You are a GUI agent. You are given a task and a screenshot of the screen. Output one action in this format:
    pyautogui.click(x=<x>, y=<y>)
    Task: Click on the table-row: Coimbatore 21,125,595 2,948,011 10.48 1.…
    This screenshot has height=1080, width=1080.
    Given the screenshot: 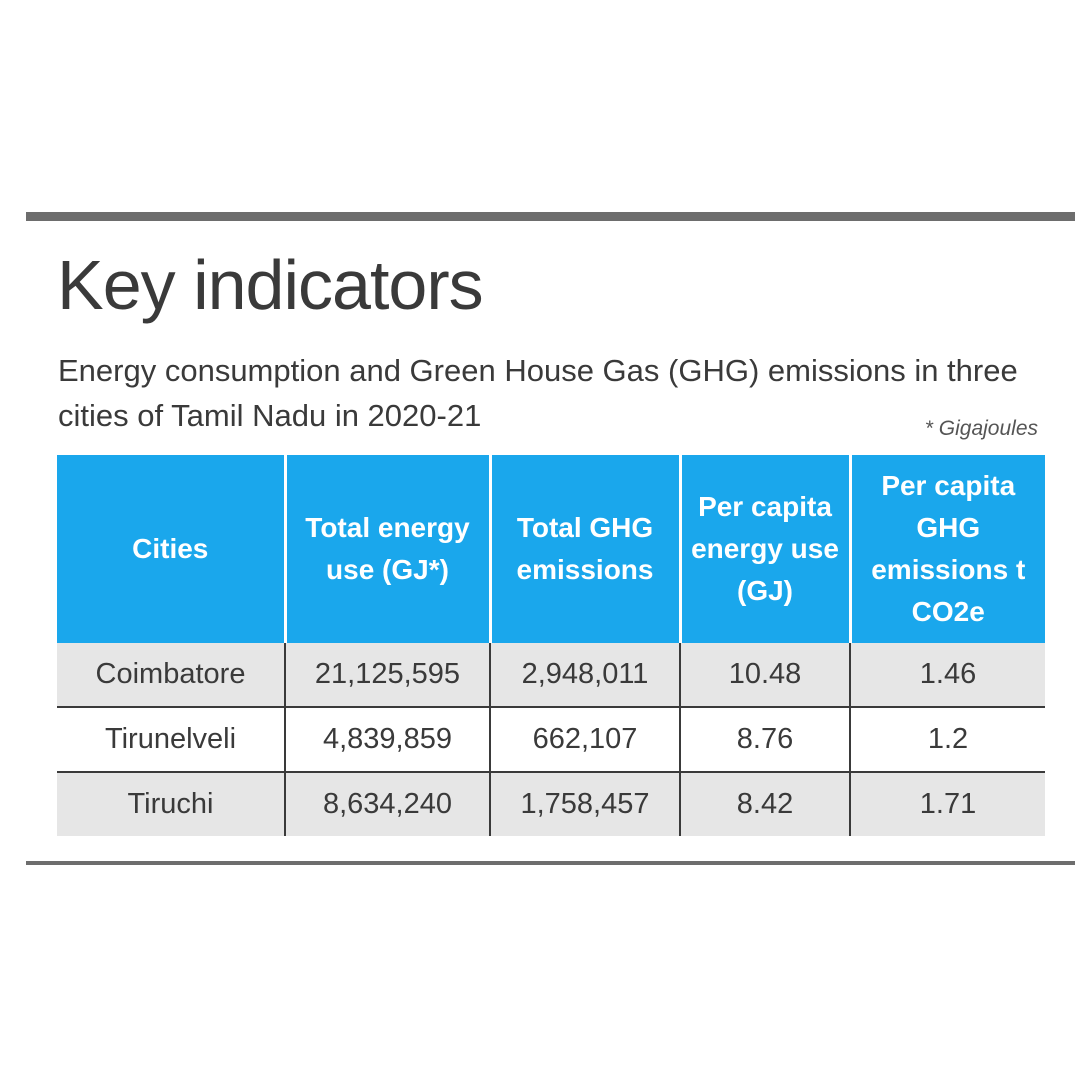 What is the action you would take?
    pyautogui.click(x=551, y=675)
    